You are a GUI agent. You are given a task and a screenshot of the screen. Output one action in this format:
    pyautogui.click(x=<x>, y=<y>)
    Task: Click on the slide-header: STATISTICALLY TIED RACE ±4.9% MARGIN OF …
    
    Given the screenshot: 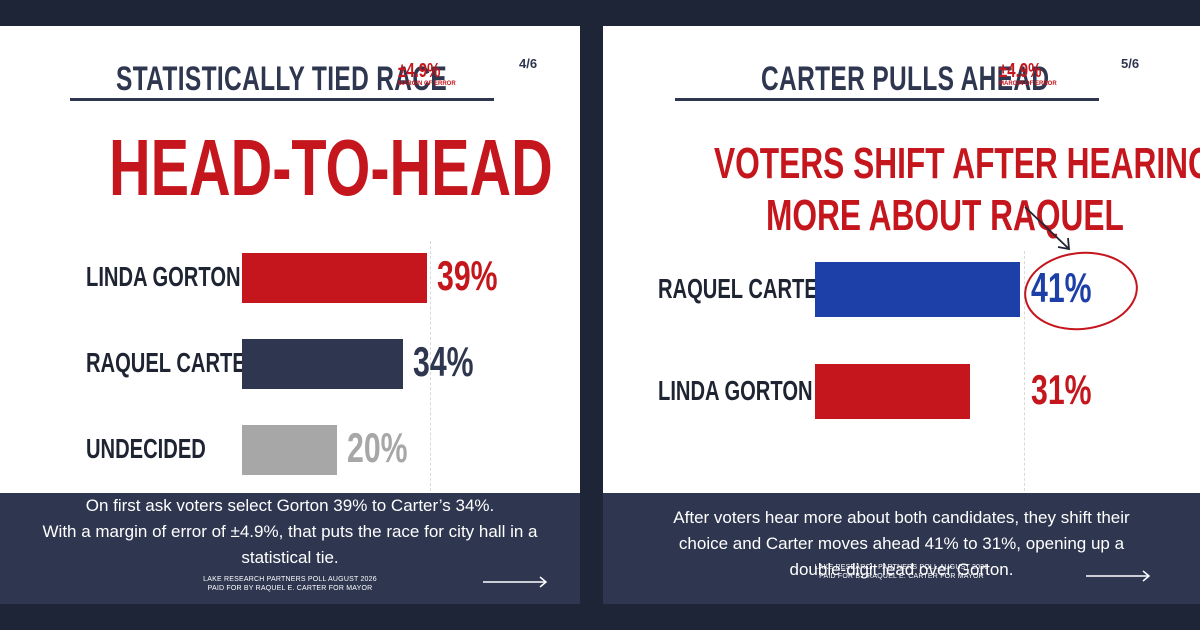 What is the action you would take?
    pyautogui.click(x=282, y=78)
    